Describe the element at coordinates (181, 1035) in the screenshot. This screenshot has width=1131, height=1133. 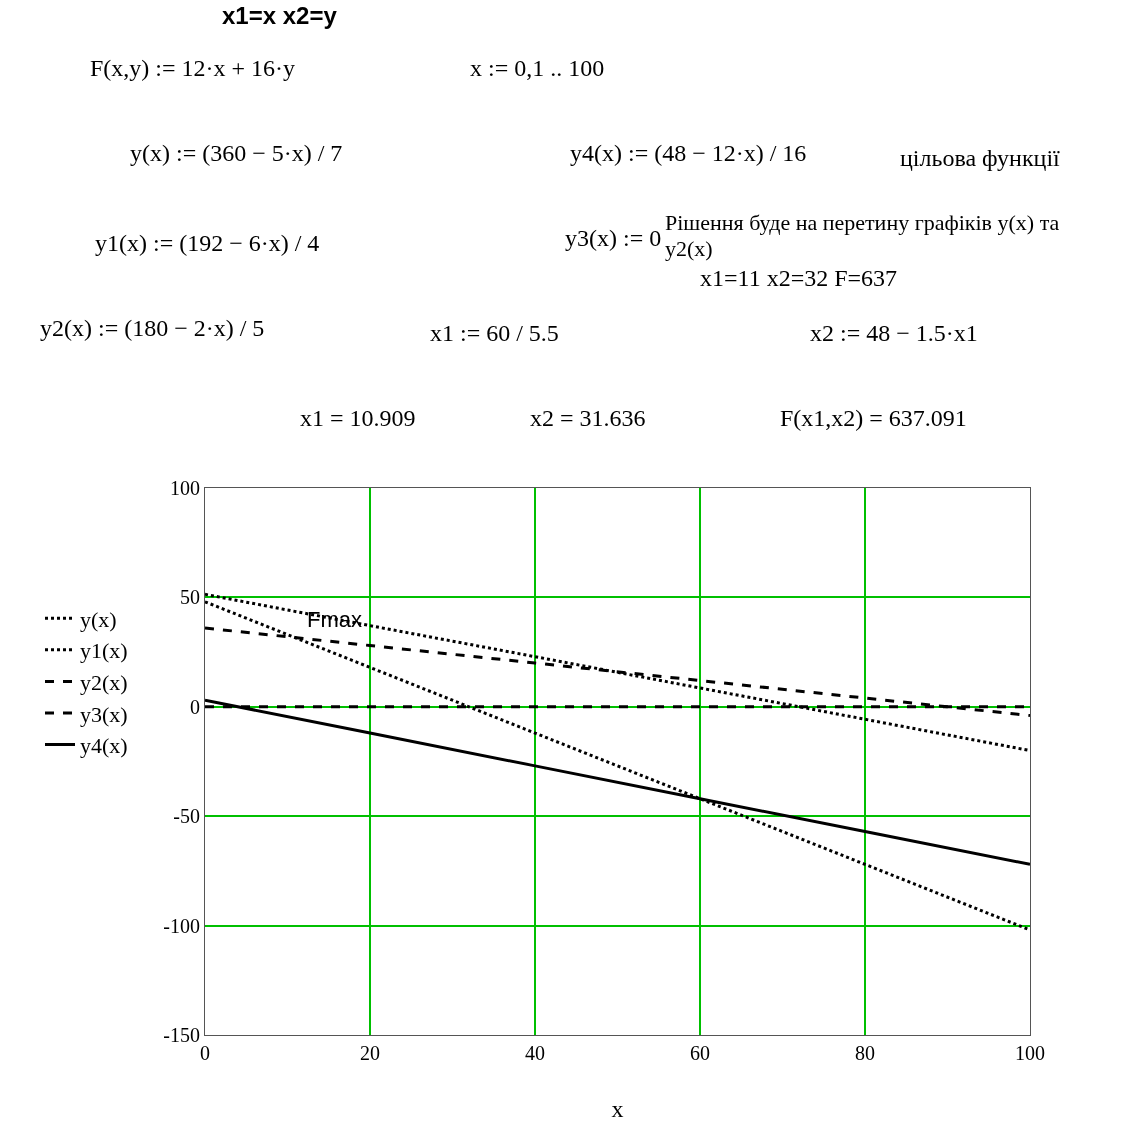
I see `y-tick-label: -150` at that location.